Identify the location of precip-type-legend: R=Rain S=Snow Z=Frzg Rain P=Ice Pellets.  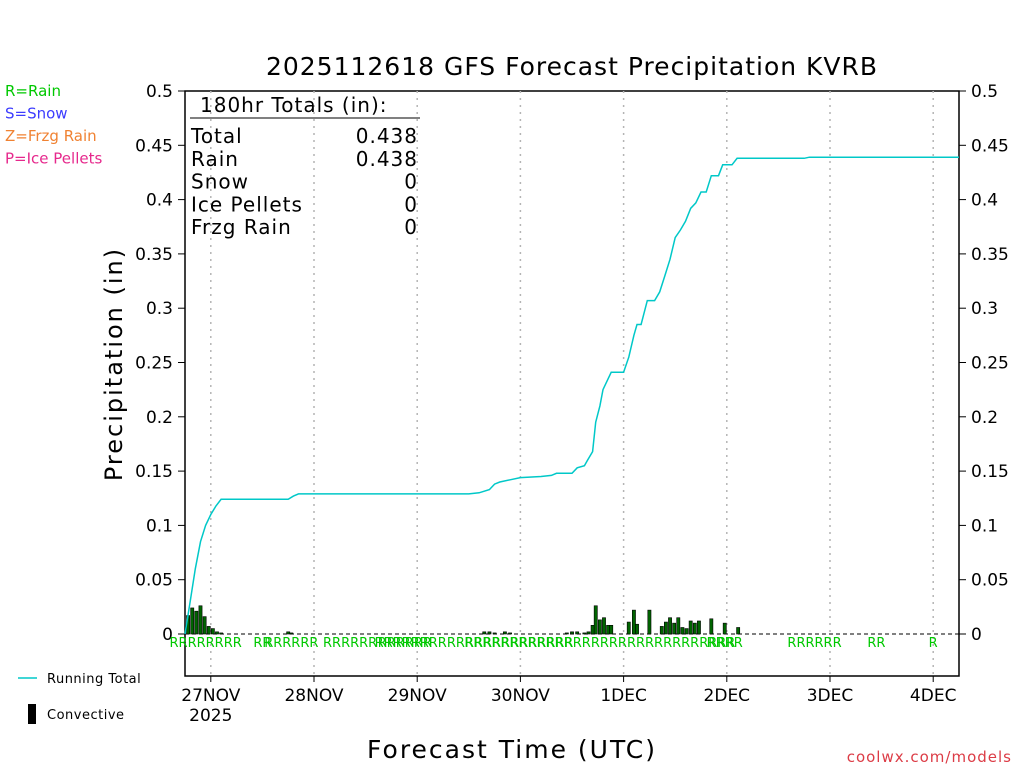
(53, 125).